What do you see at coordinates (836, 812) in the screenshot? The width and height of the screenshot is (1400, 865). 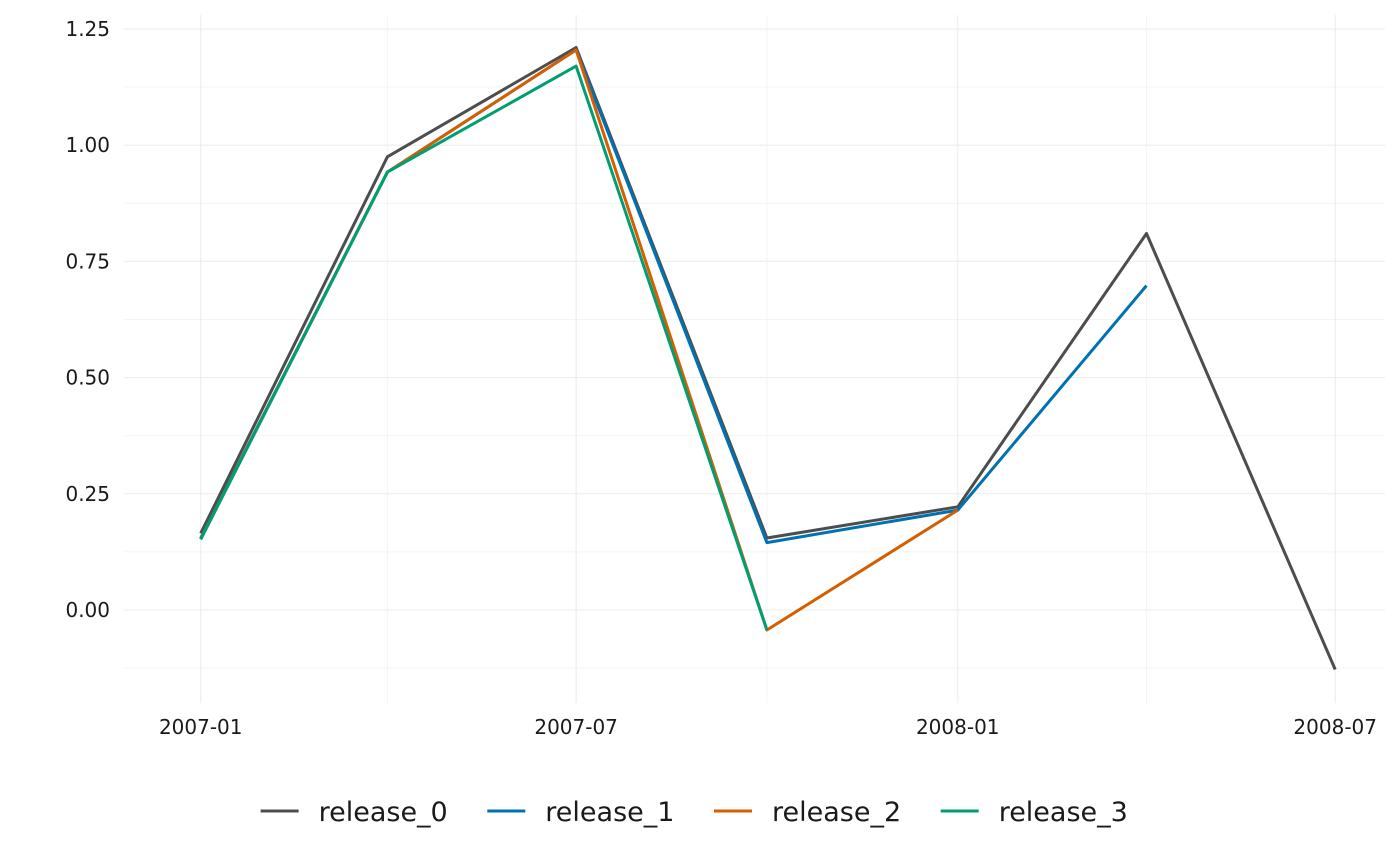 I see `legend-label: release_2` at bounding box center [836, 812].